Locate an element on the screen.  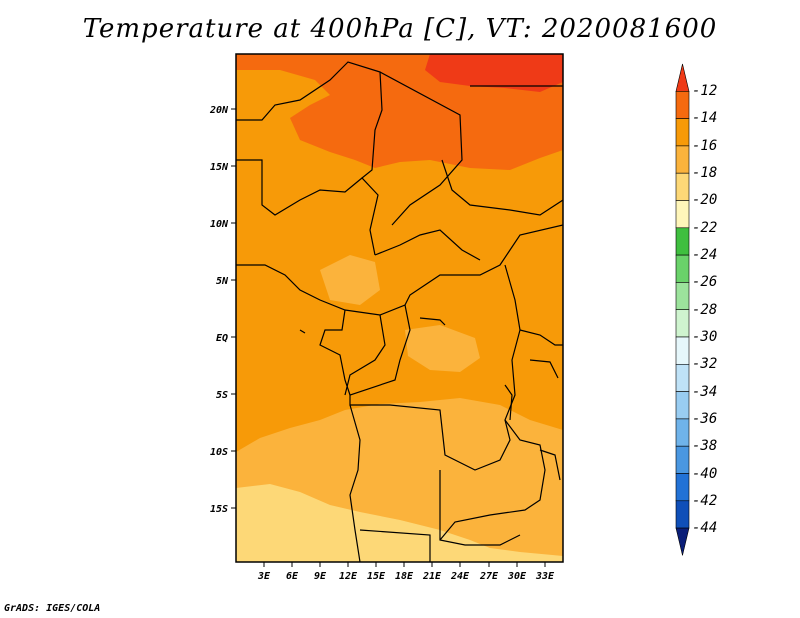
lon-label: 9E is located at coordinates (320, 576).